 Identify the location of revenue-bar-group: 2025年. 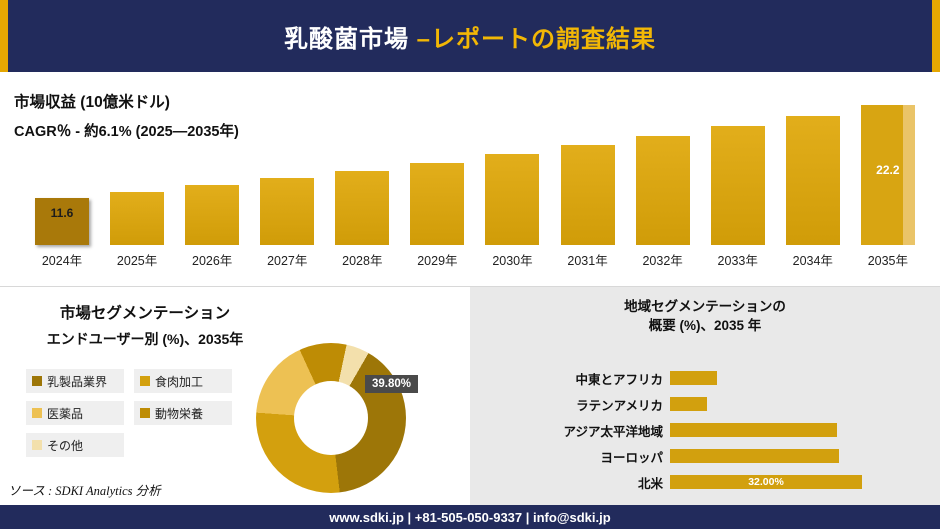
(137, 233).